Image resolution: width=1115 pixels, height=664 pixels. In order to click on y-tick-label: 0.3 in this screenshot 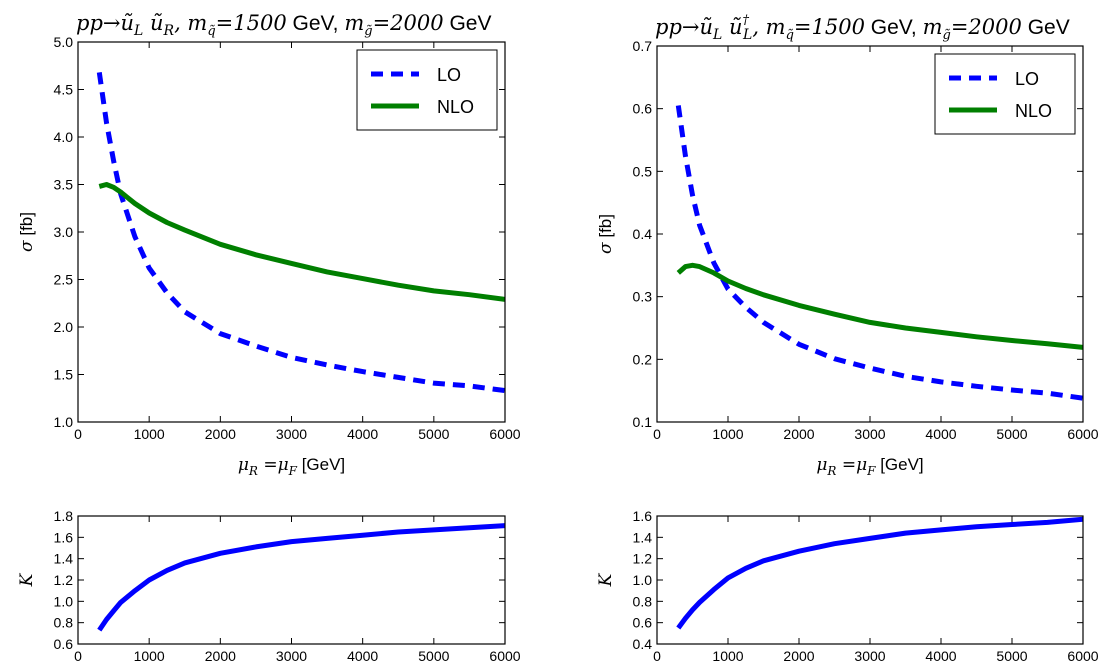, I will do `click(643, 297)`.